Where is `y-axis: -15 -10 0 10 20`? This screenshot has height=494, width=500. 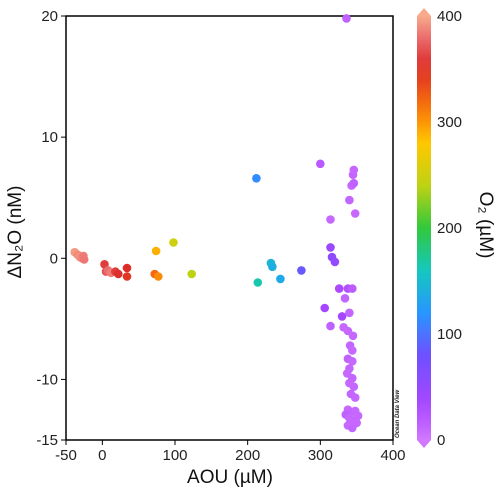 y-axis: -15 -10 0 10 20 is located at coordinates (51, 228).